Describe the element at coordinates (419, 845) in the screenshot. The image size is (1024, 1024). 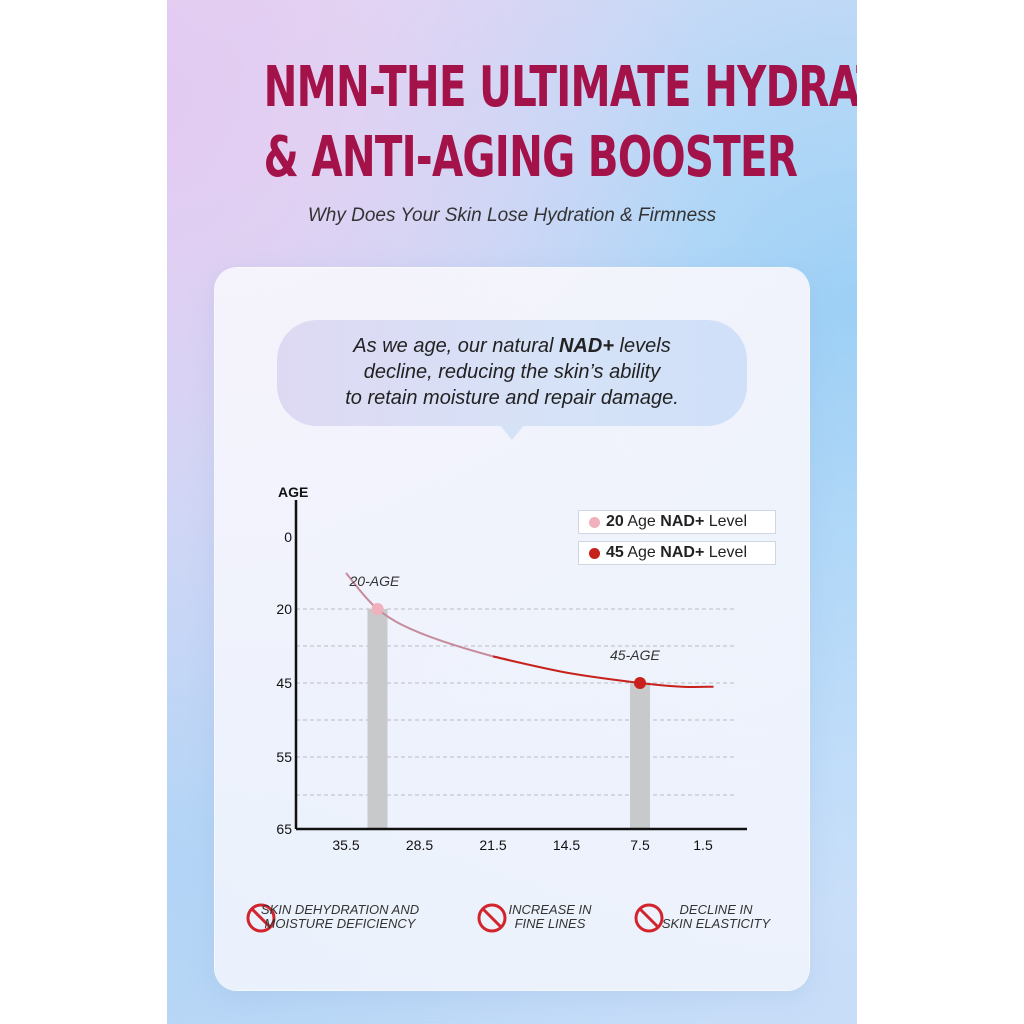
I see `x-tick-label: 28.5` at that location.